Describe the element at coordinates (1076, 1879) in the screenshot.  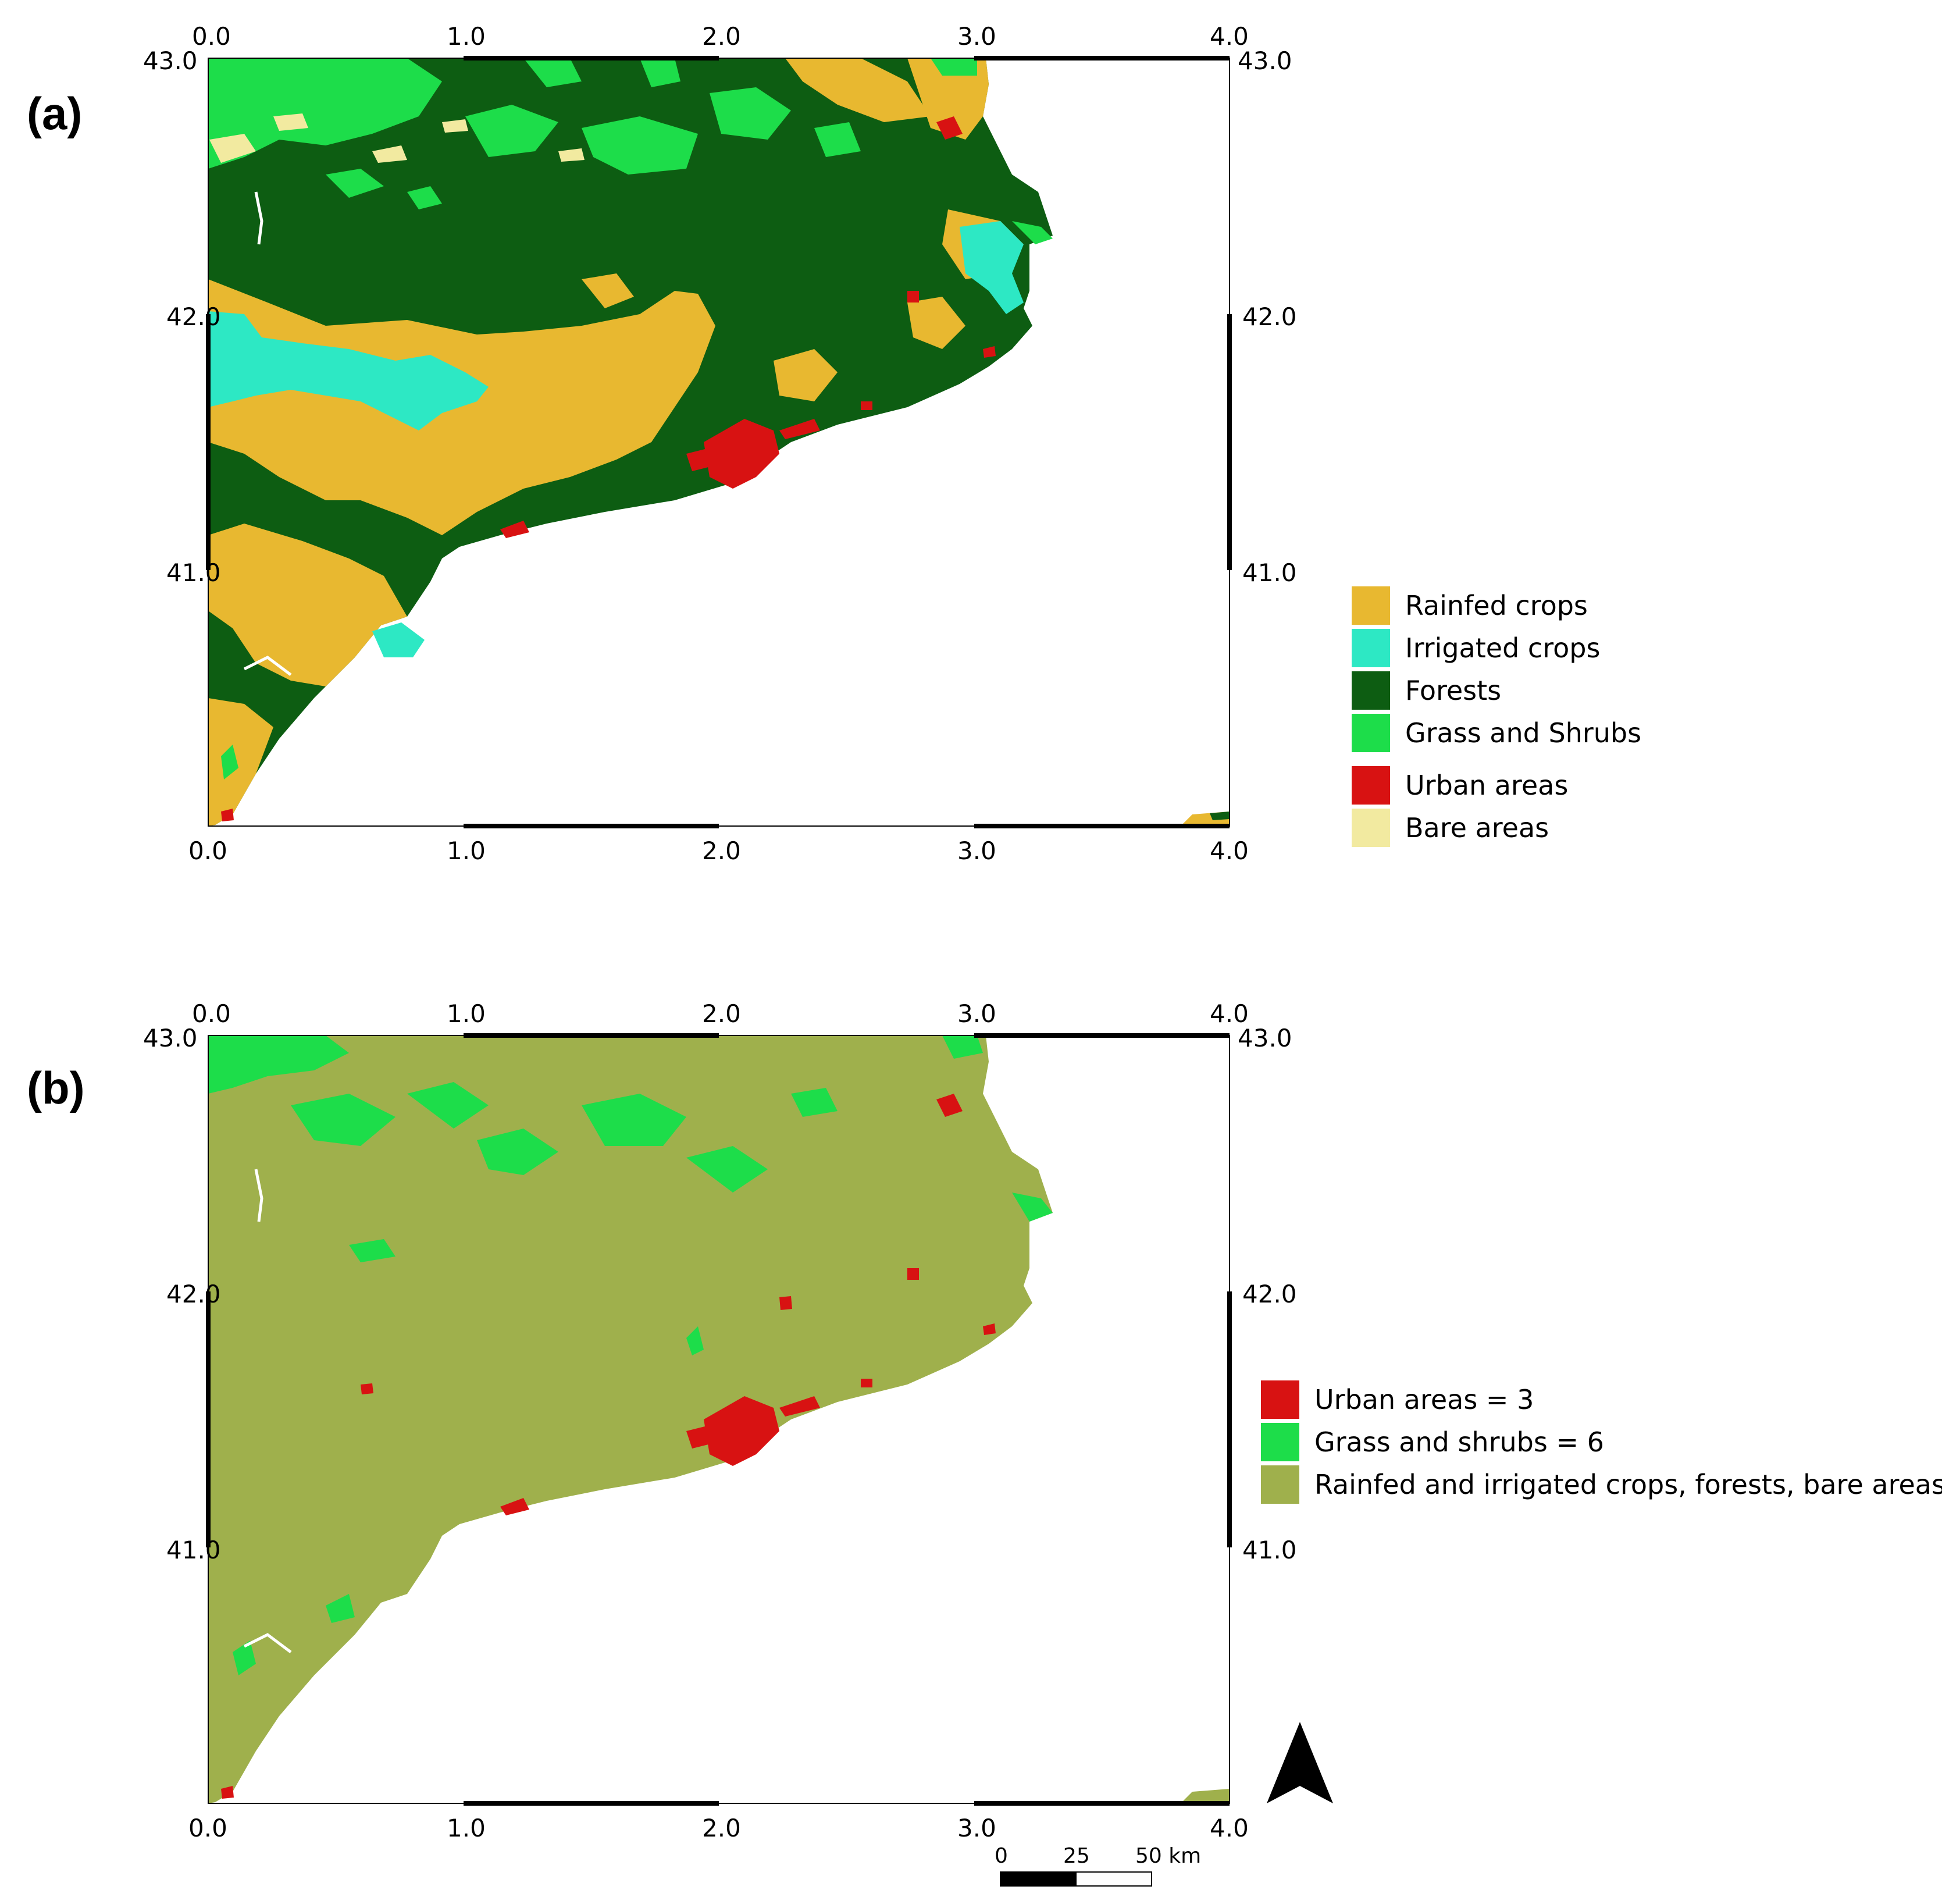
I see `scale-bar` at that location.